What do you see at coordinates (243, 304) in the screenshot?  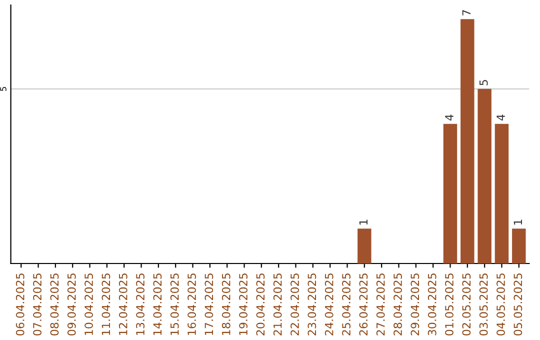 I see `x-tick-label: 19.04.2025` at bounding box center [243, 304].